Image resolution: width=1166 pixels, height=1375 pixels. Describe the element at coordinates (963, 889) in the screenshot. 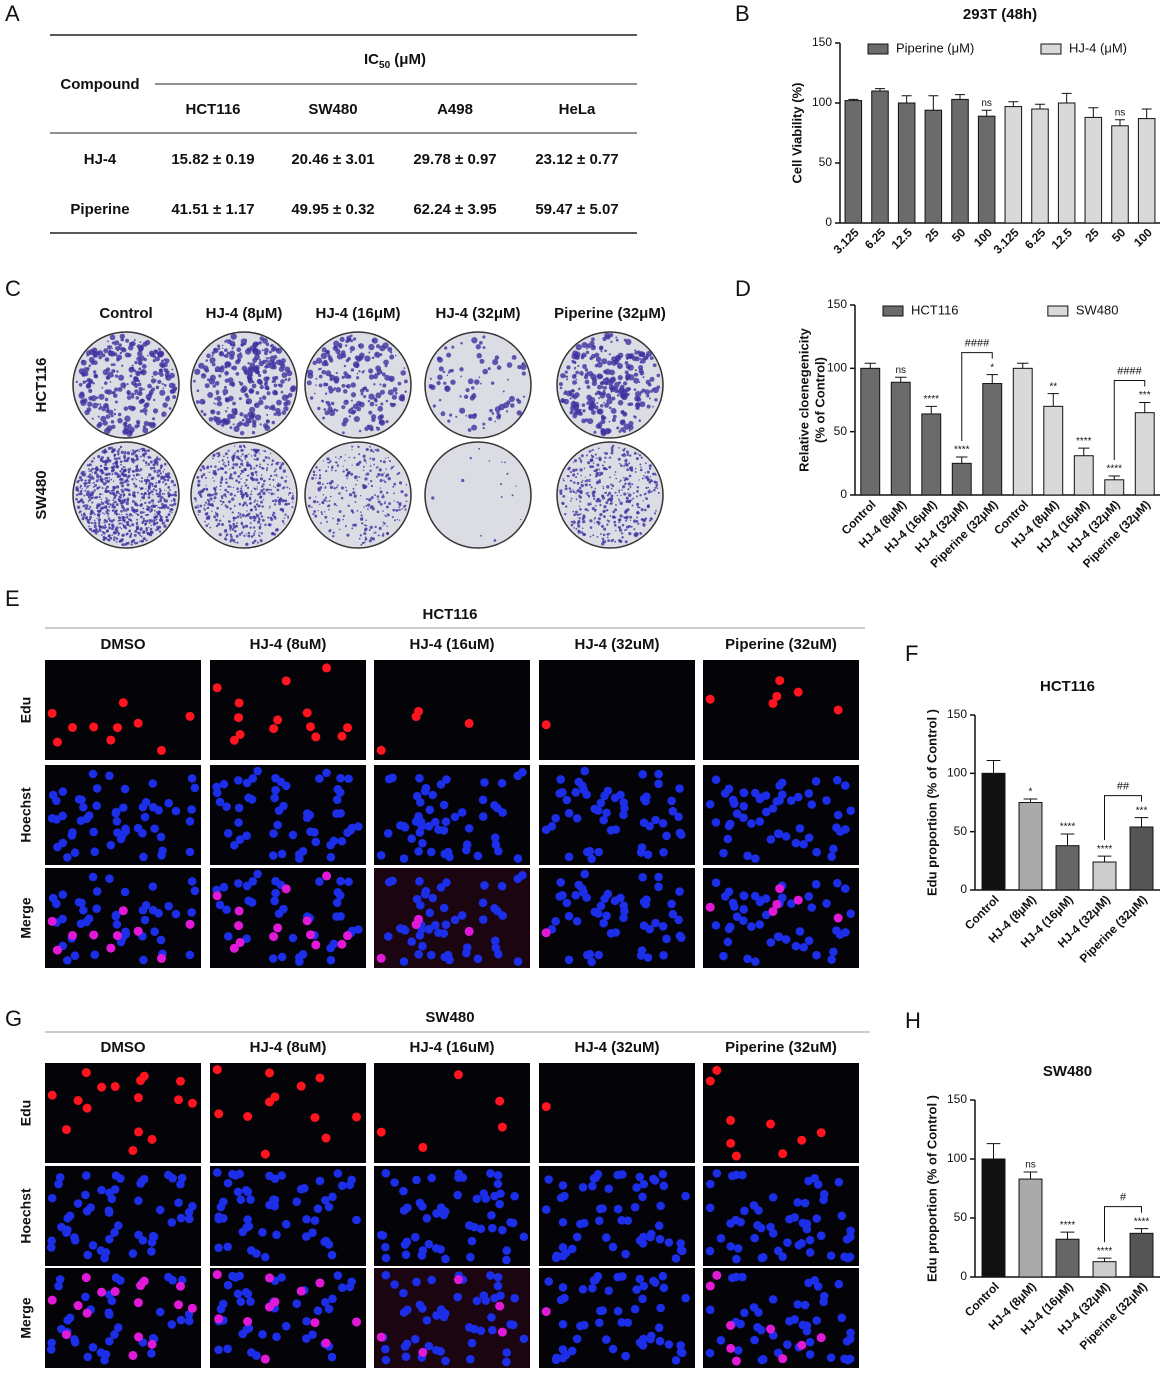

I see `y-tick-label: 0` at that location.